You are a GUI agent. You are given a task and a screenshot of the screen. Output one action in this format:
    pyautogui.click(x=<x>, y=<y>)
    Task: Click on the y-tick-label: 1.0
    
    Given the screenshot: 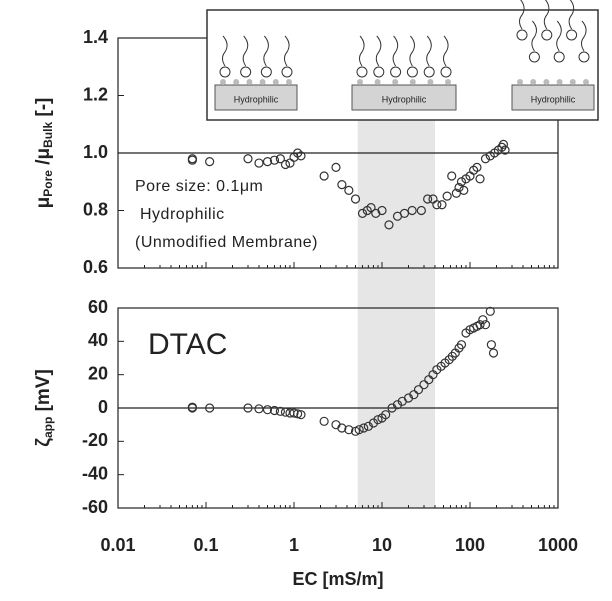 What is the action you would take?
    pyautogui.click(x=95, y=152)
    